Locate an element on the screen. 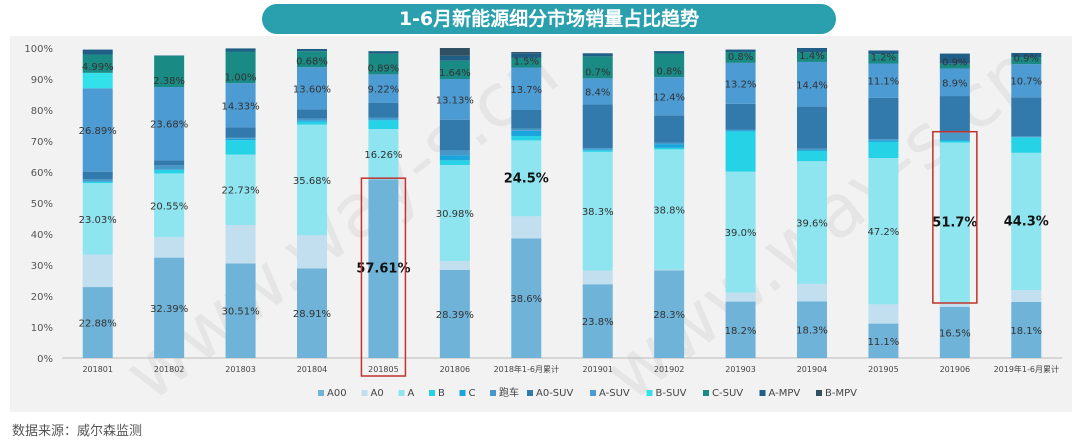 The height and width of the screenshot is (446, 1080). data-label: 0.9% is located at coordinates (1026, 58).